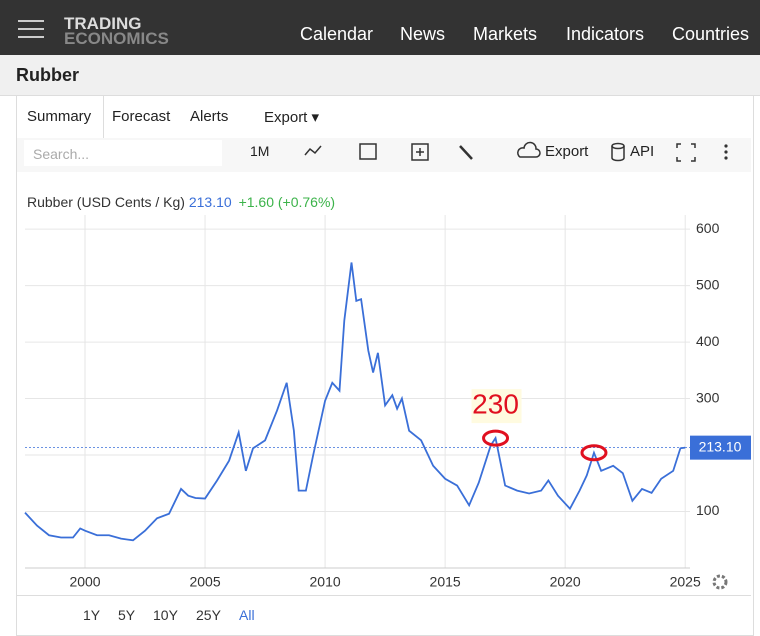  I want to click on x-tick-label: 2025, so click(685, 582).